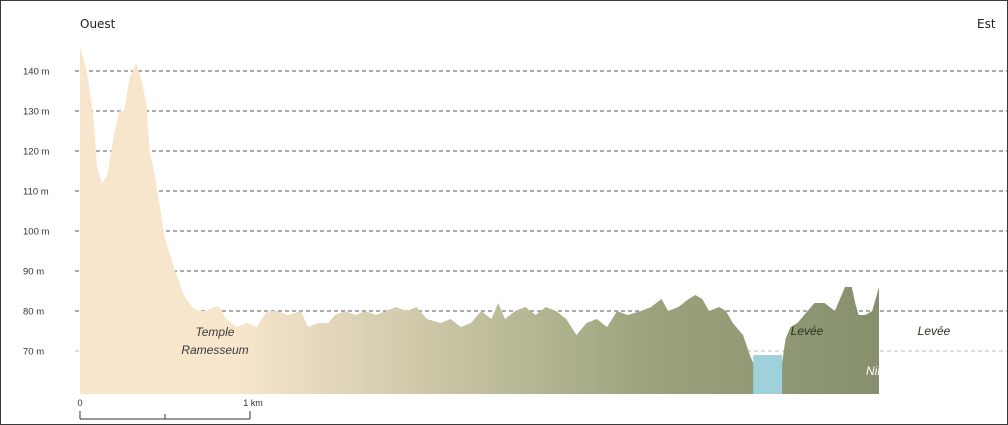 This screenshot has height=425, width=1008. What do you see at coordinates (934, 331) in the screenshot?
I see `annotation-levee-right: Levée` at bounding box center [934, 331].